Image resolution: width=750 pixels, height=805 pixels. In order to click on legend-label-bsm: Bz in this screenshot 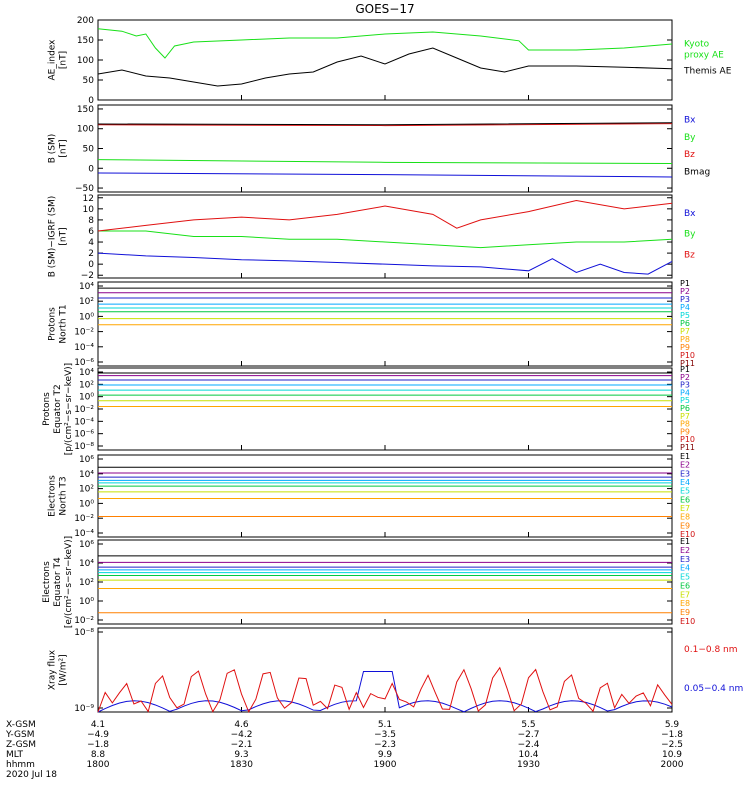, I will do `click(689, 155)`.